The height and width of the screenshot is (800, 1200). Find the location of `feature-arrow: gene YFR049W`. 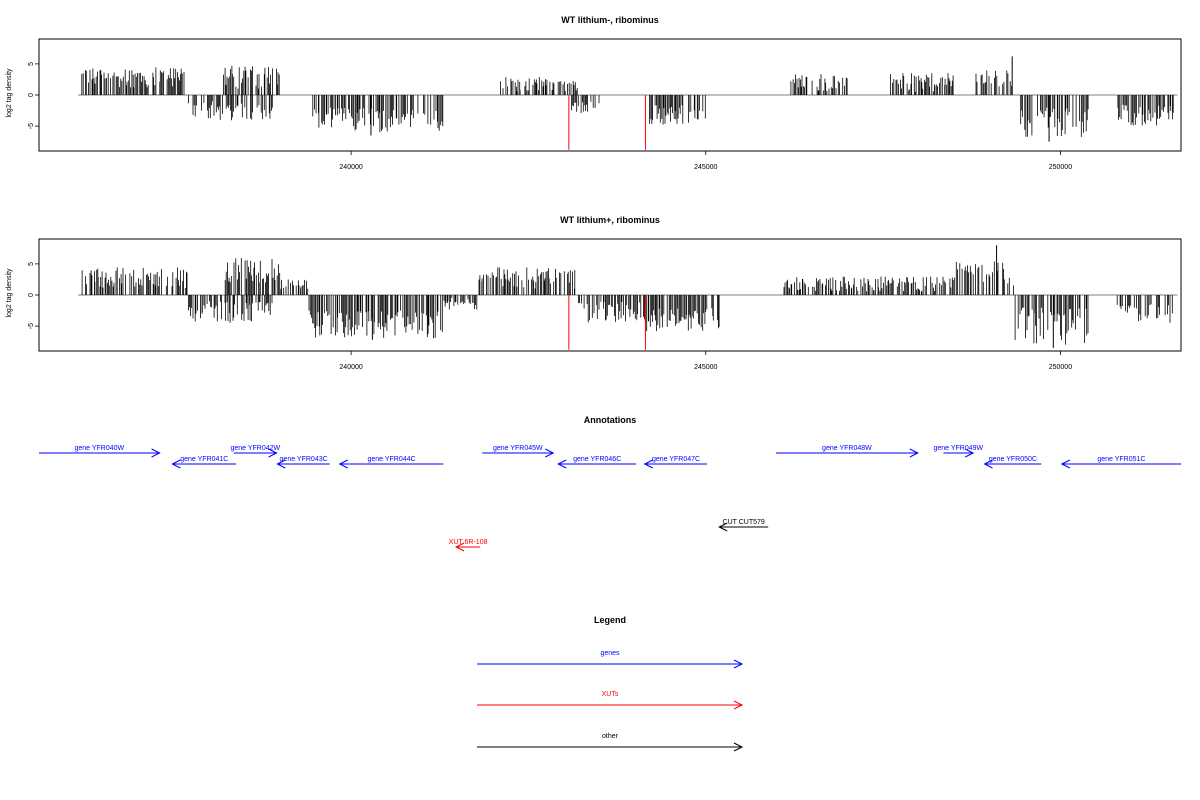

feature-arrow: gene YFR049W is located at coordinates (958, 451).